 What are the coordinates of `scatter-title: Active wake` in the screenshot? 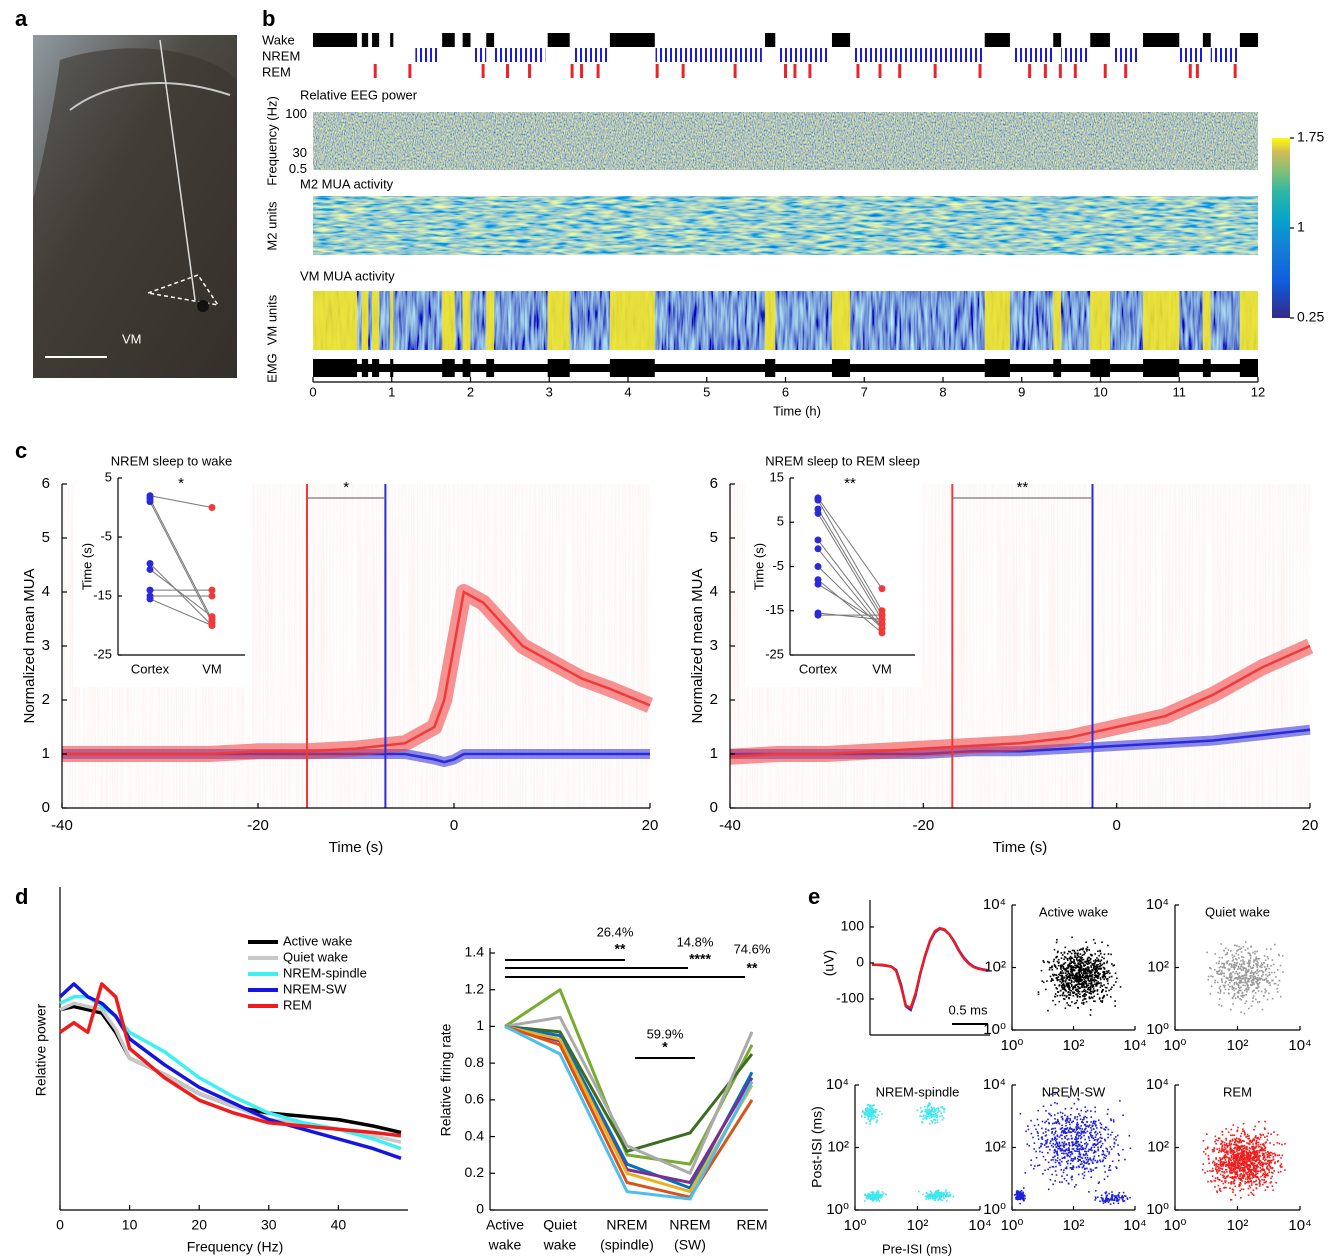 It's located at (1073, 911).